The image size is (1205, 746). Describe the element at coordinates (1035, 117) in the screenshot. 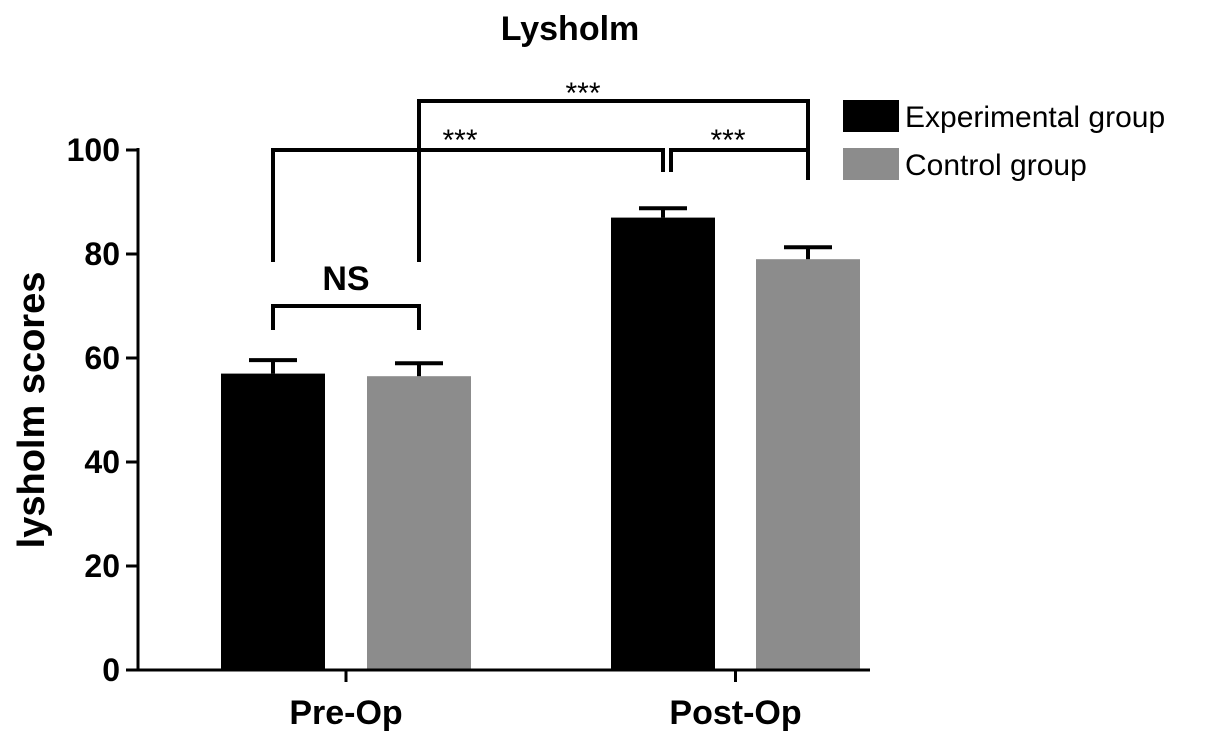

I see `legend-label: Experimental group` at that location.